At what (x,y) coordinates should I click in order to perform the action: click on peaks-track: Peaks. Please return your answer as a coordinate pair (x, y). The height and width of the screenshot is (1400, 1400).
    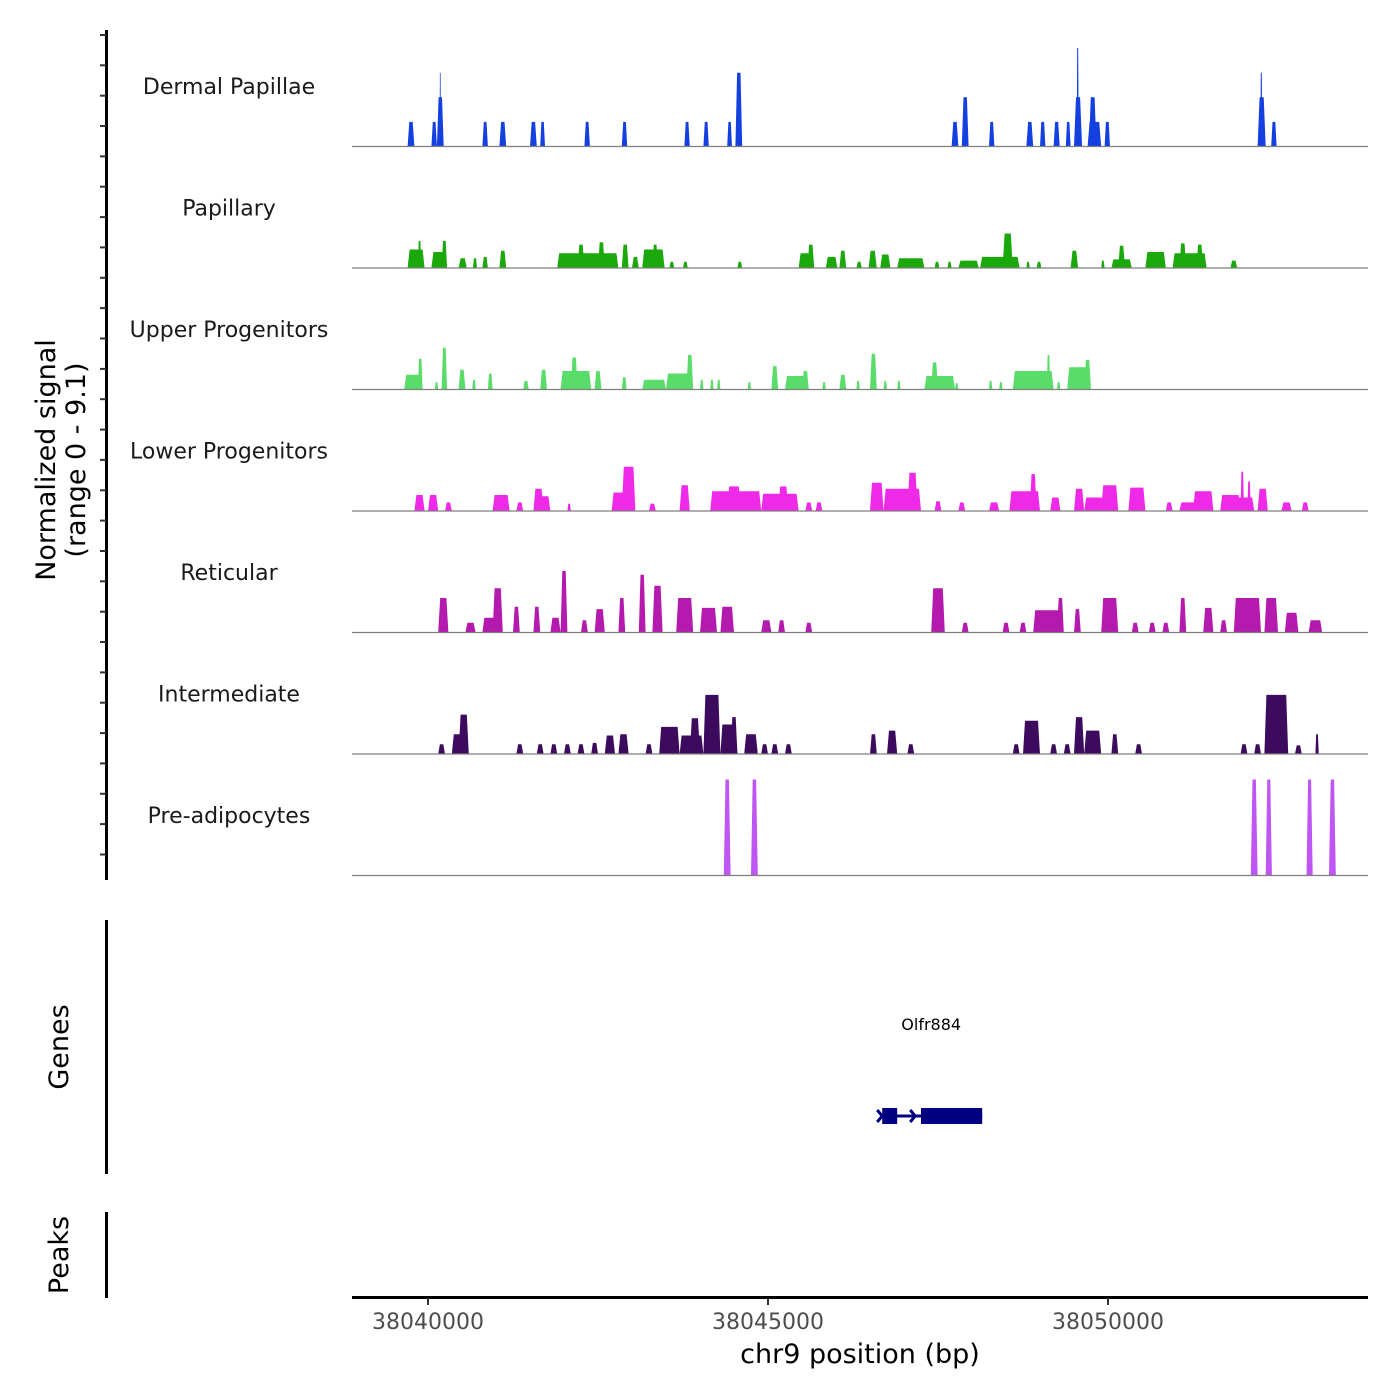
    Looking at the image, I should click on (76, 1255).